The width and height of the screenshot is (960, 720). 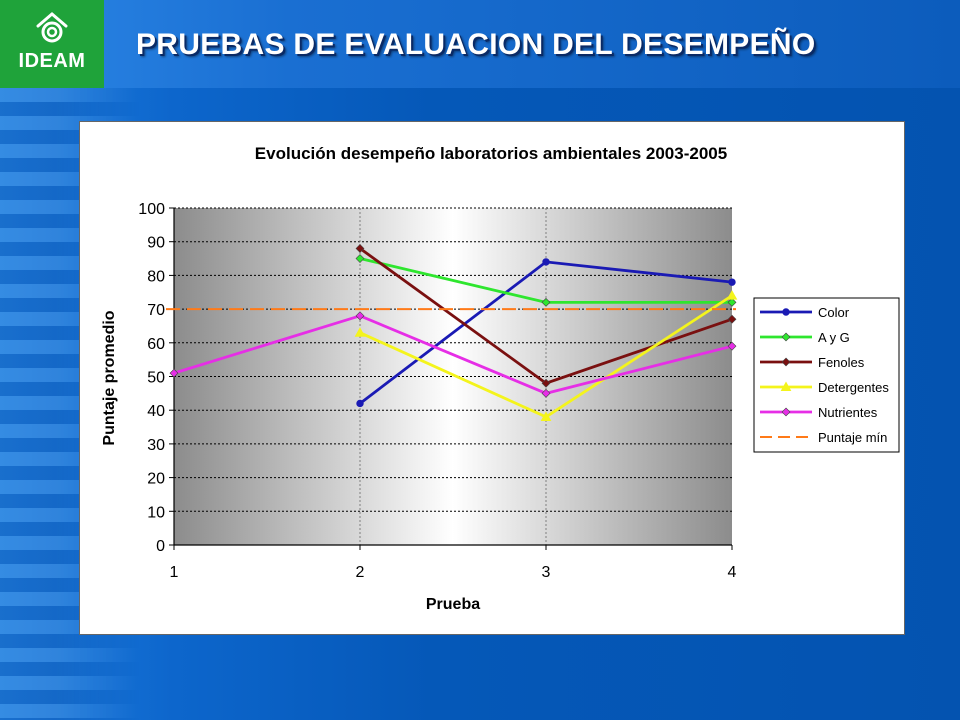 I want to click on legend-box, so click(x=826, y=375).